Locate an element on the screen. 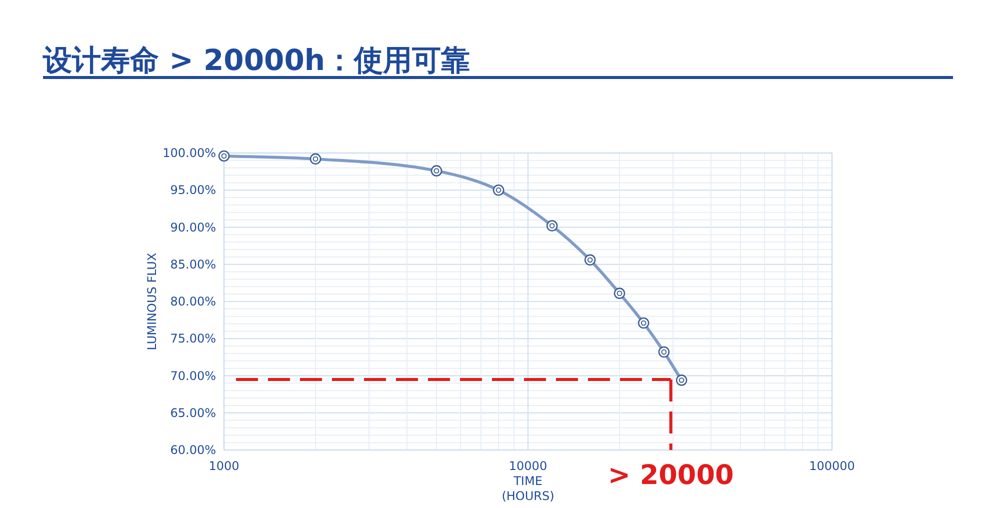 The height and width of the screenshot is (508, 991). y-tick-label: 65.00% is located at coordinates (193, 413).